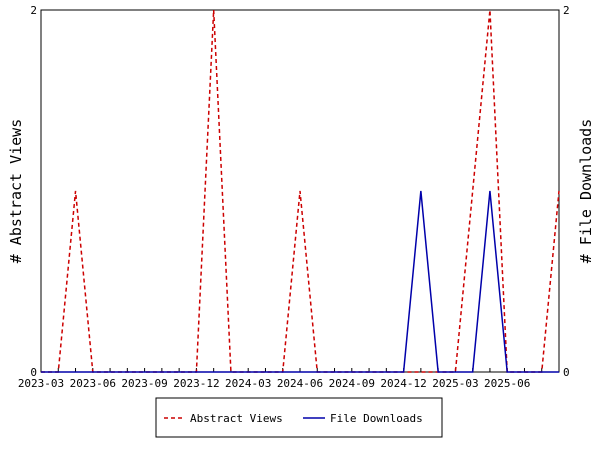 This screenshot has height=450, width=600. What do you see at coordinates (300, 383) in the screenshot?
I see `x-tick-label: 2024-06` at bounding box center [300, 383].